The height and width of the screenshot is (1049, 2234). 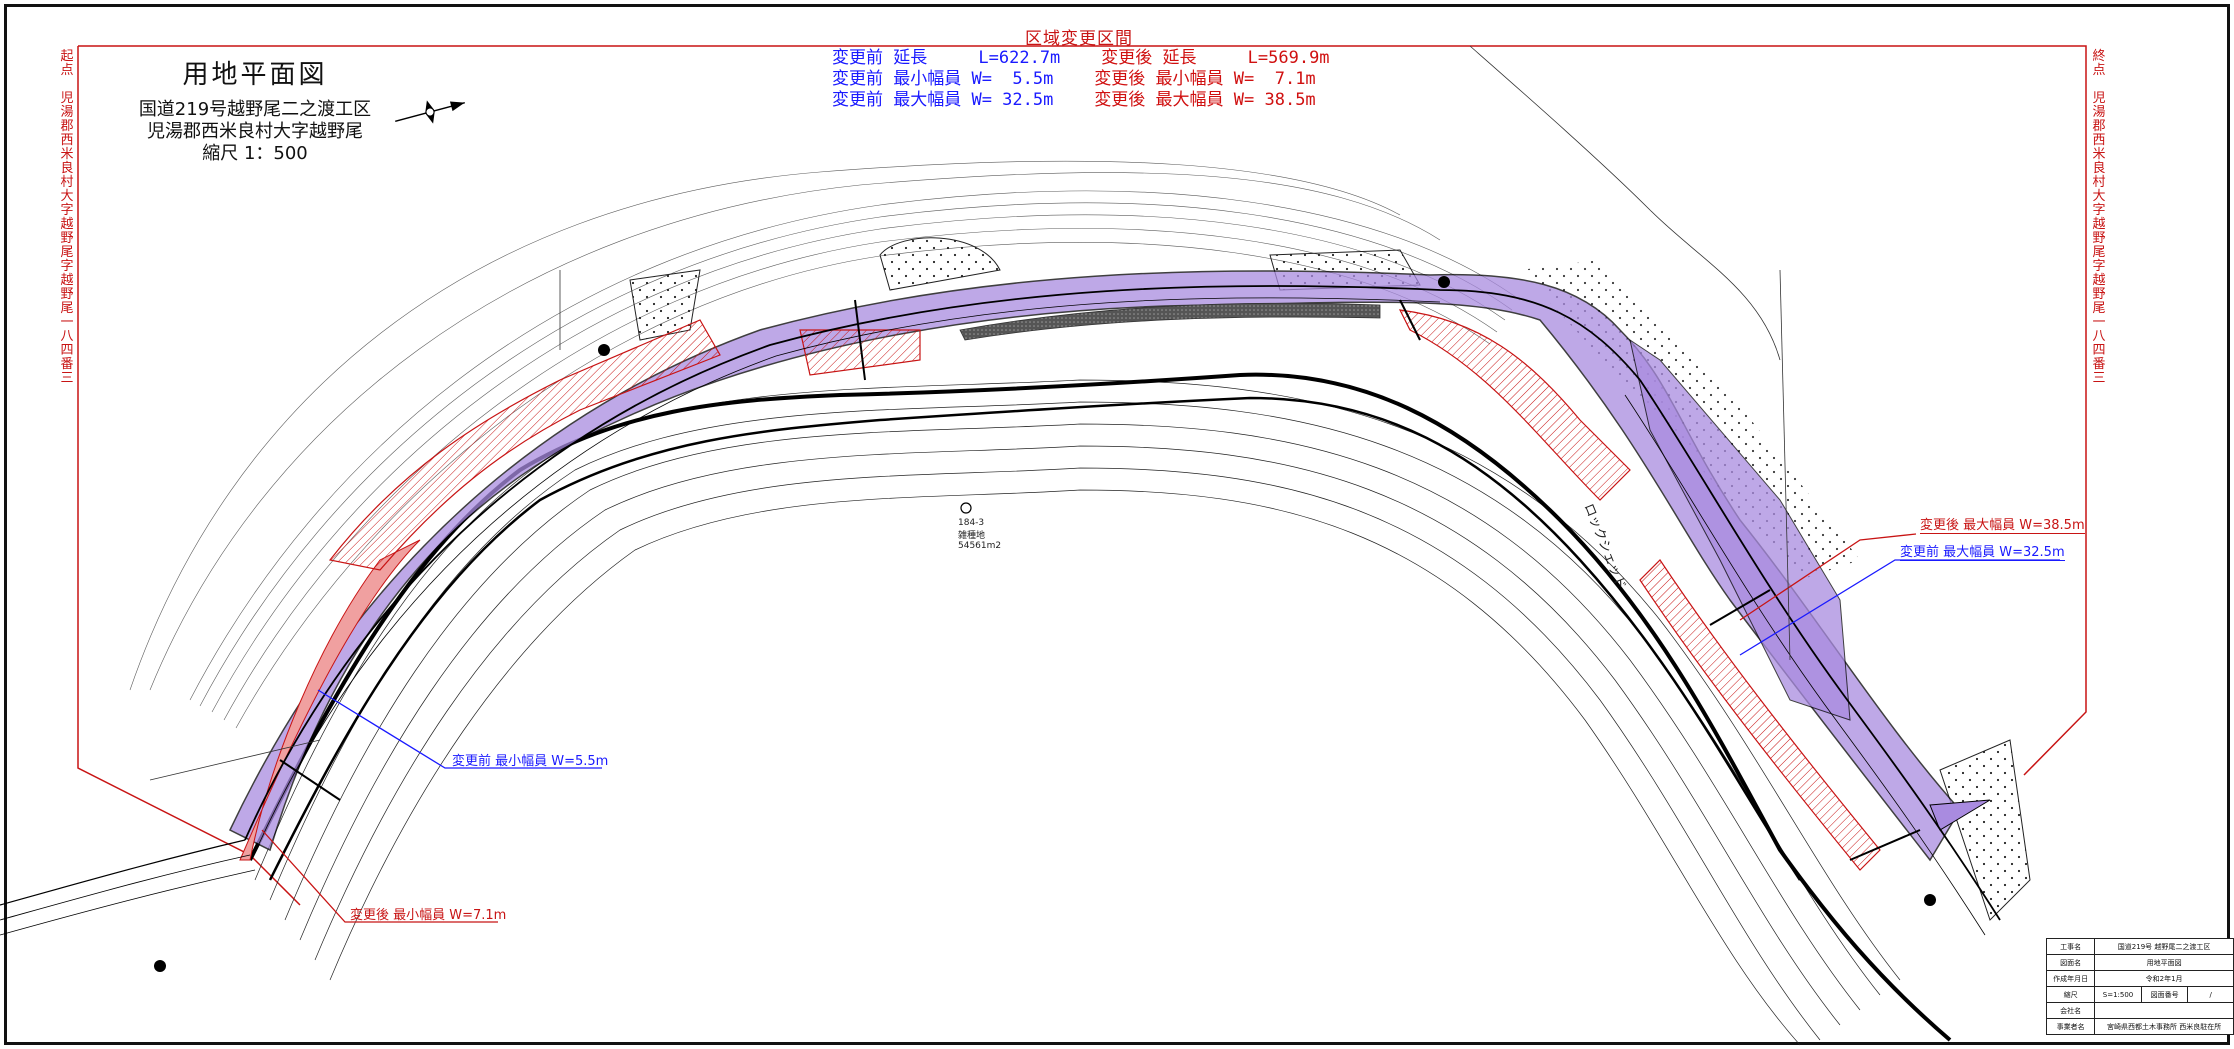 I want to click on callout-before-max: 変更前 最大幅員 W=32.5m, so click(x=1982, y=551).